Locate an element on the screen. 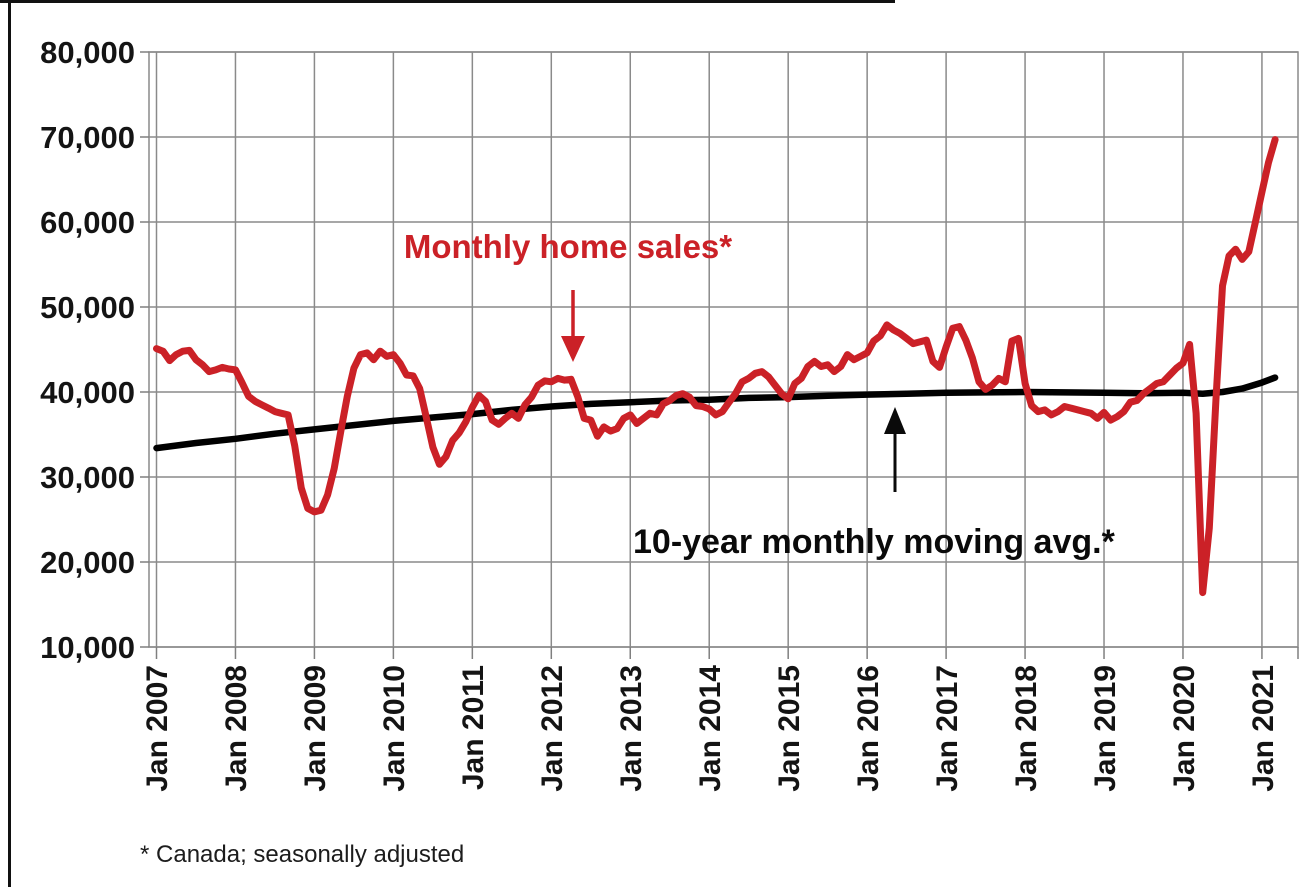  chart-footnote: * Canada; seasonally adjusted is located at coordinates (302, 854).